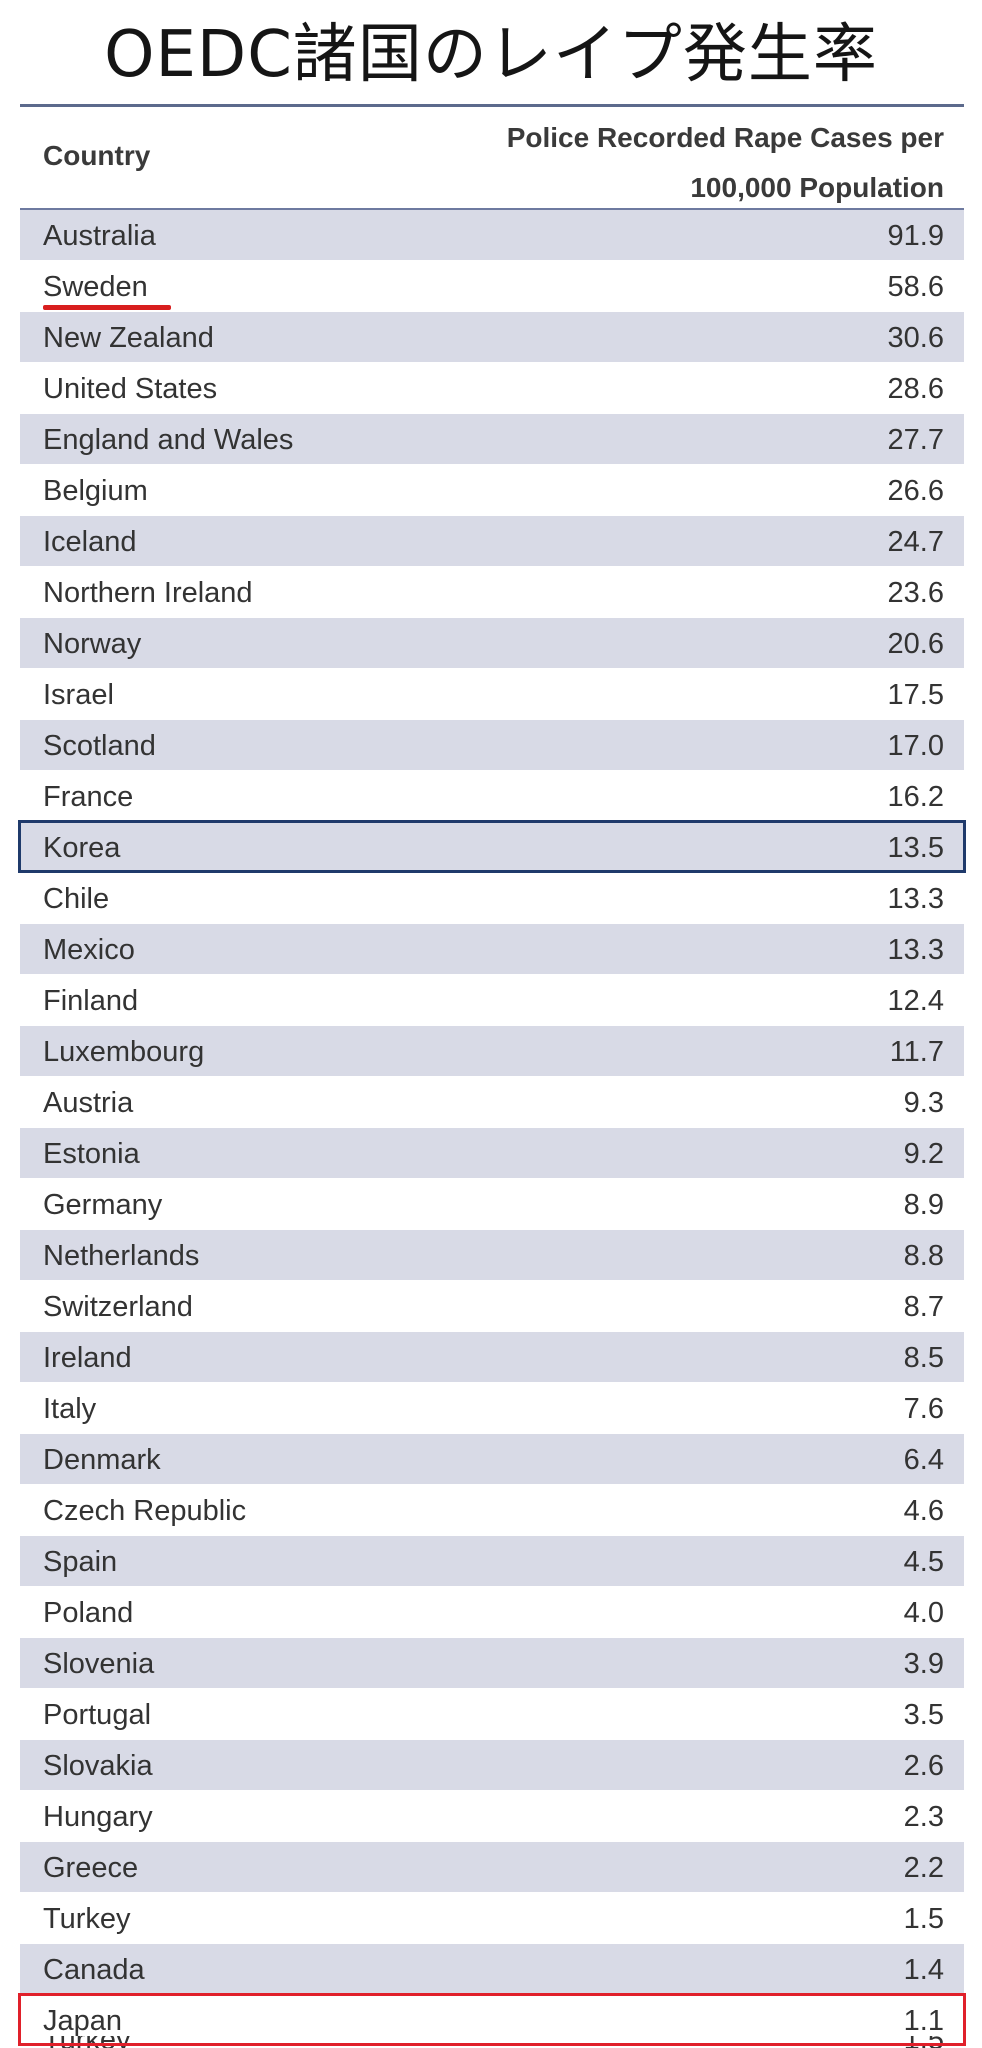  Describe the element at coordinates (492, 1357) in the screenshot. I see `table-row: Ireland 8.5` at that location.